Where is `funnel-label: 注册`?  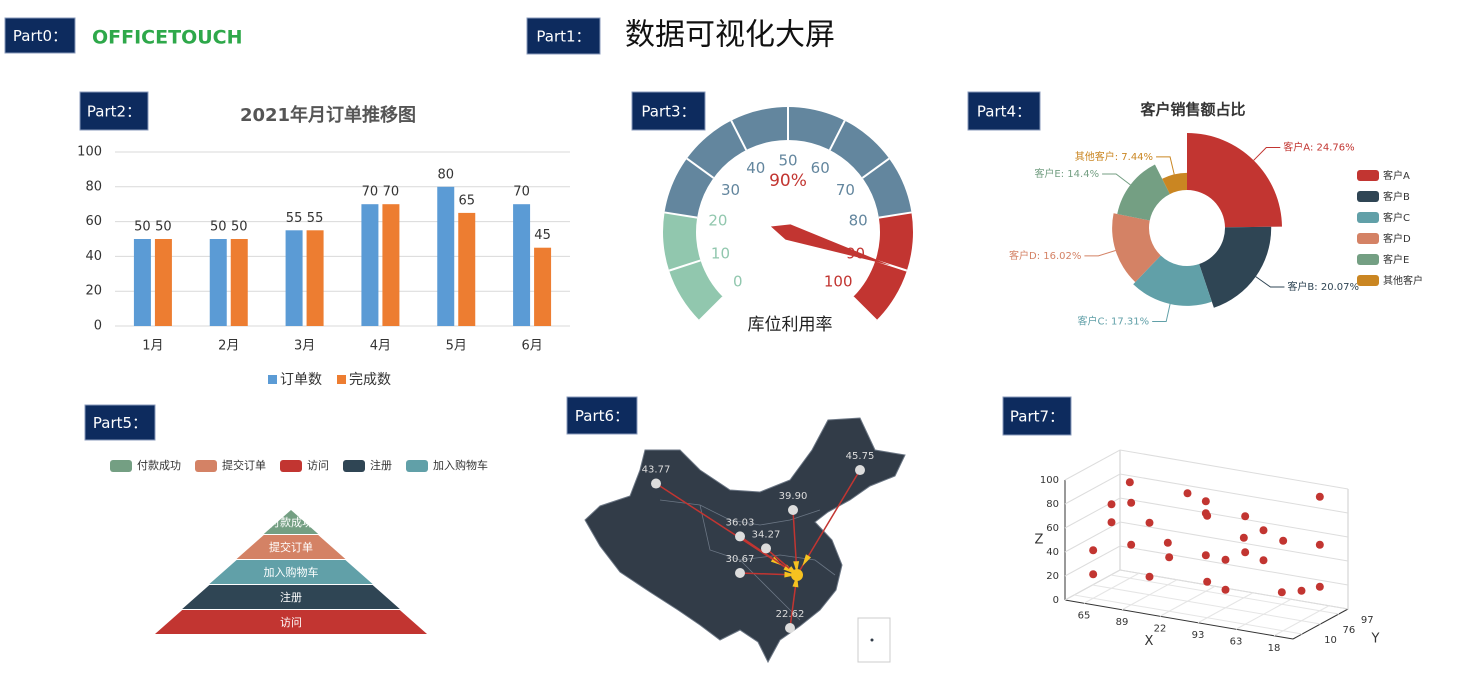 funnel-label: 注册 is located at coordinates (291, 597).